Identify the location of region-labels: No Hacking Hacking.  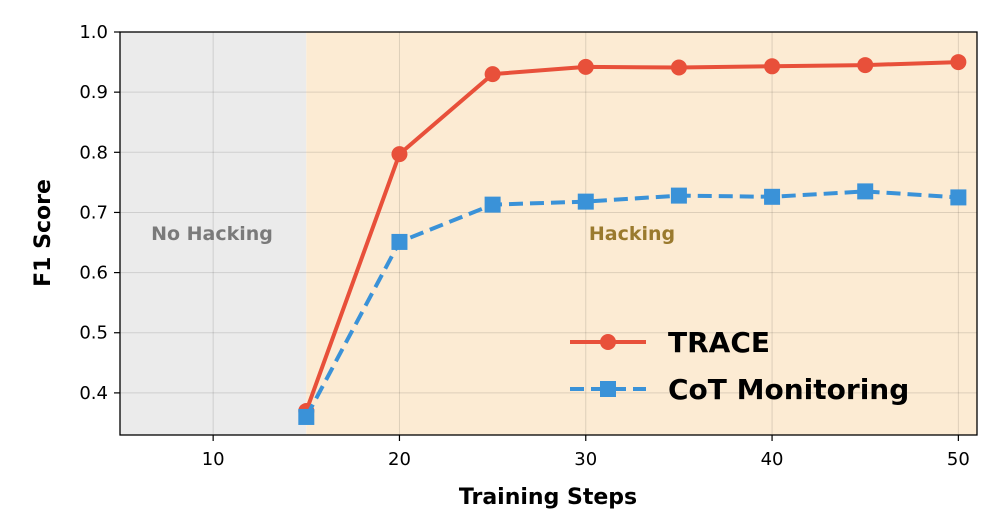
(413, 234).